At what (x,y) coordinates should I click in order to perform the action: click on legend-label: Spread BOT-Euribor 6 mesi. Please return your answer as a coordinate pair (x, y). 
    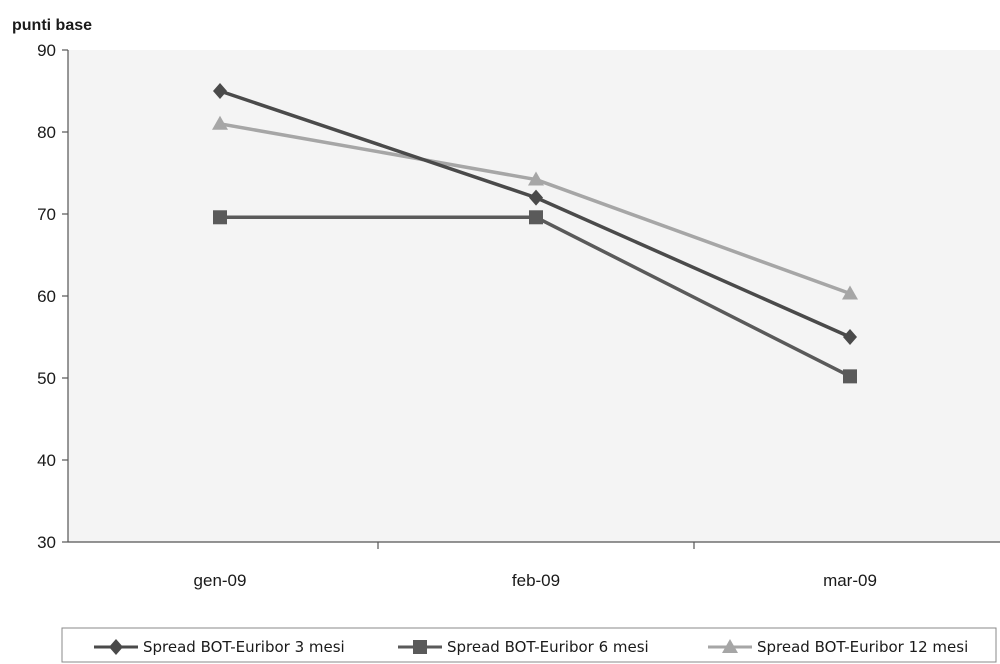
    Looking at the image, I should click on (548, 647).